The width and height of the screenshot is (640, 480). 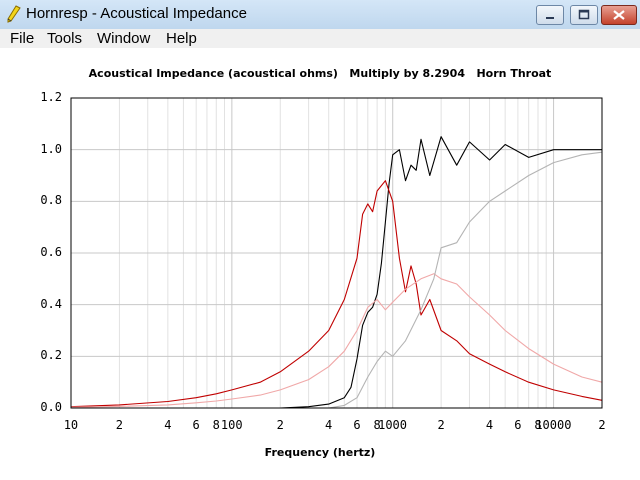 I want to click on y-tick-label: 0.8, so click(x=51, y=200).